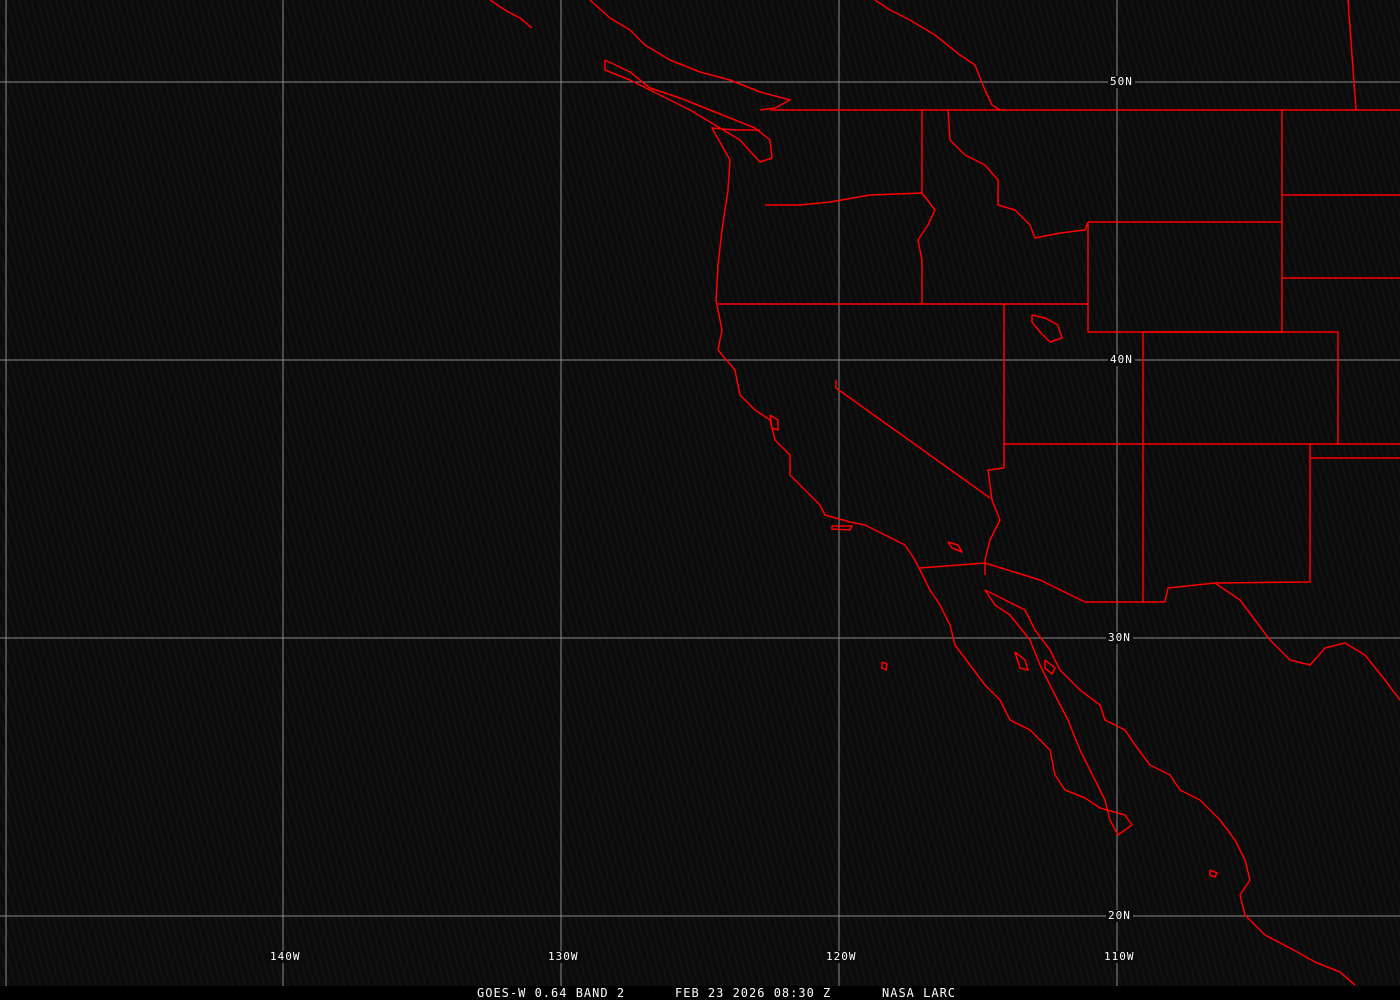 The image size is (1400, 1000). Describe the element at coordinates (1170, 787) in the screenshot. I see `coastline-mexico-gulf` at that location.